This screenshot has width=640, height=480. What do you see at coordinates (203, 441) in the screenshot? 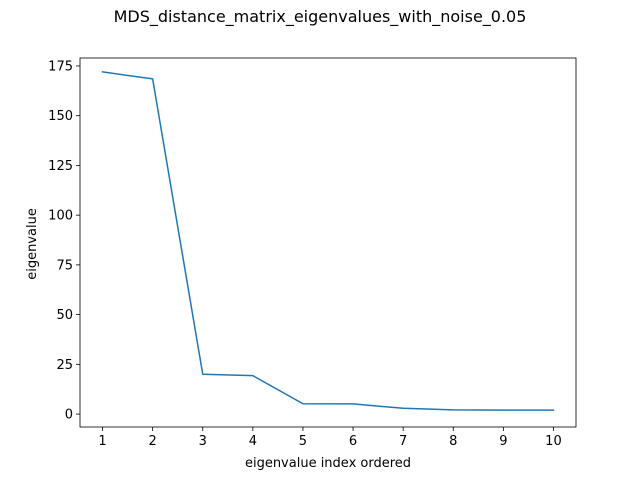
I see `x-tick-label: 3` at bounding box center [203, 441].